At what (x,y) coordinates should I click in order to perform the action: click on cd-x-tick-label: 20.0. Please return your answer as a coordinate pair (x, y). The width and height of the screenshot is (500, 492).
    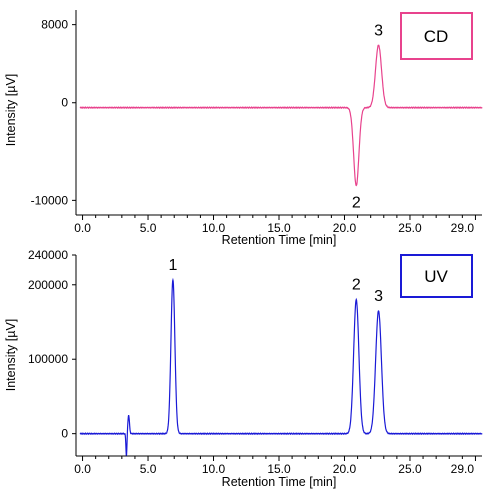
    Looking at the image, I should click on (345, 228).